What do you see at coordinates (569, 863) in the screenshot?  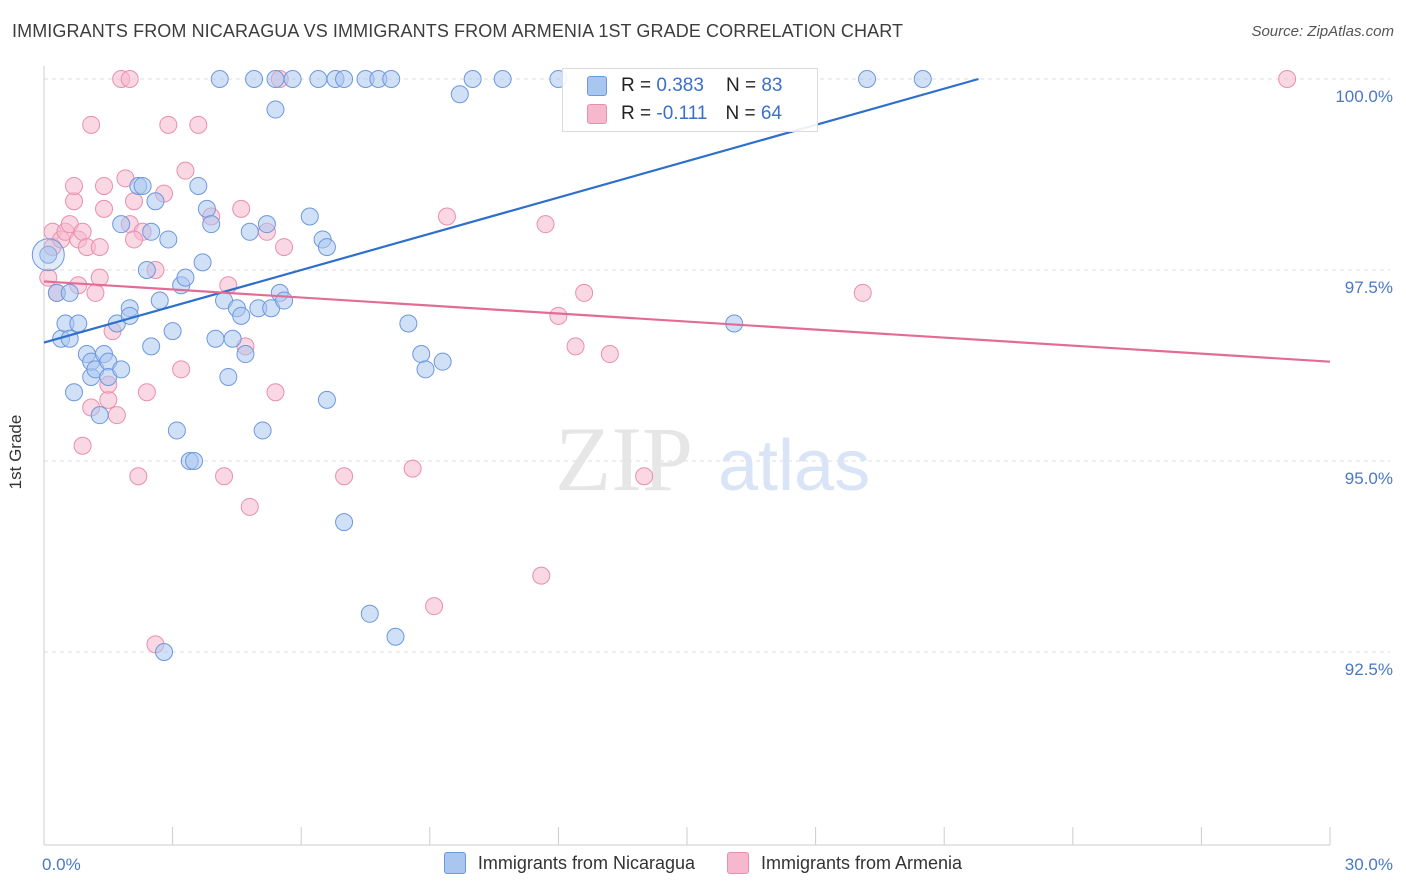 I see `bottom-legend-nicaragua: Immigrants from Nicaragua` at bounding box center [569, 863].